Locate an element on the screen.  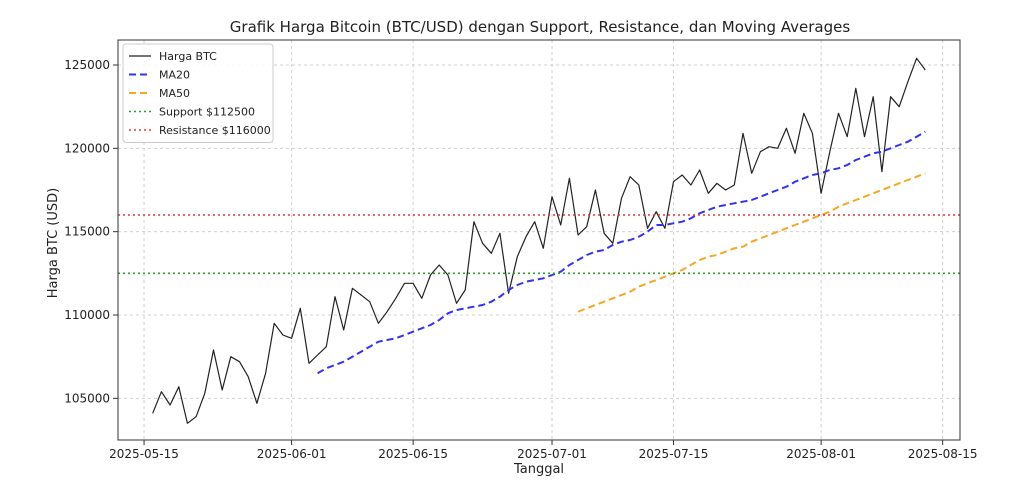
x-tick-label: 2025-08-15 is located at coordinates (943, 454).